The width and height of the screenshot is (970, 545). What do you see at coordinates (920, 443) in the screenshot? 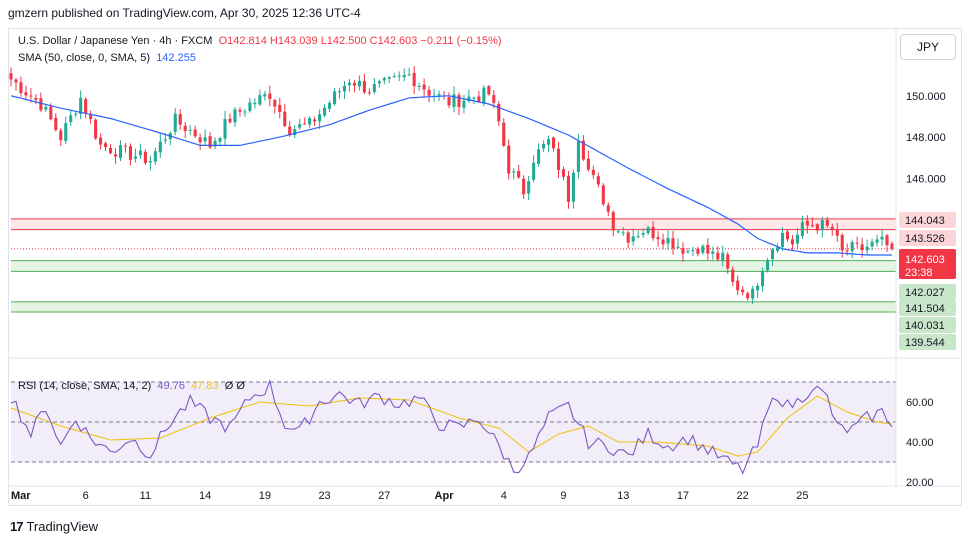
I see `rsi-tick-label: 40.00` at bounding box center [920, 443].